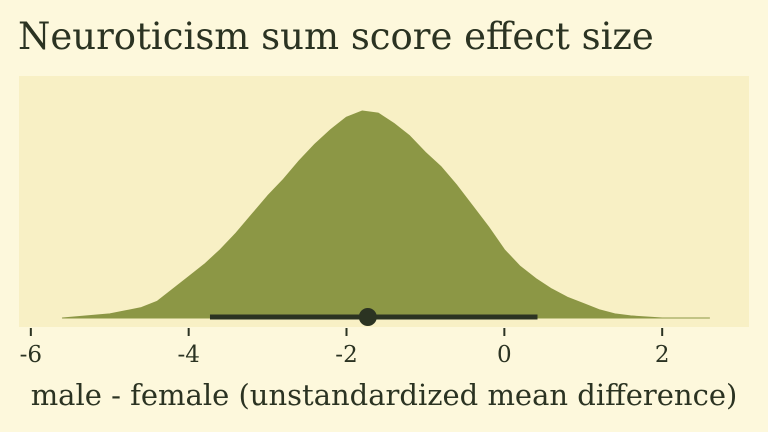 The image size is (768, 432). I want to click on chart-title: Neuroticism sum score effect size, so click(336, 36).